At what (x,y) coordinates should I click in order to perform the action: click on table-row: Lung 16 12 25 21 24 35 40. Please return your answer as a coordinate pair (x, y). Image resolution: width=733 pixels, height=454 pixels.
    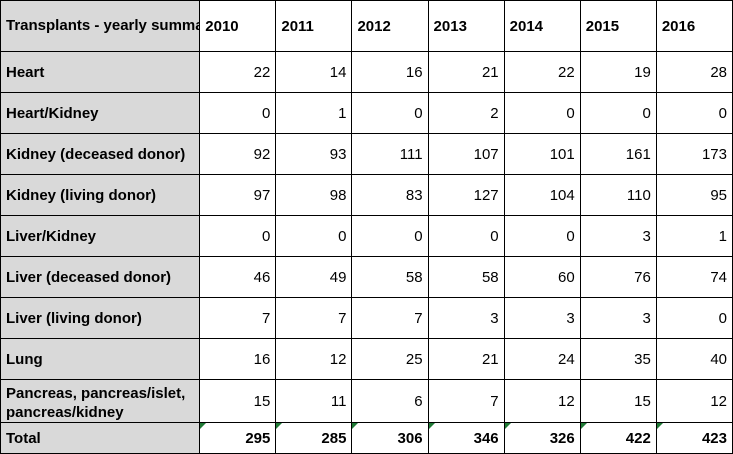
    Looking at the image, I should click on (366, 359).